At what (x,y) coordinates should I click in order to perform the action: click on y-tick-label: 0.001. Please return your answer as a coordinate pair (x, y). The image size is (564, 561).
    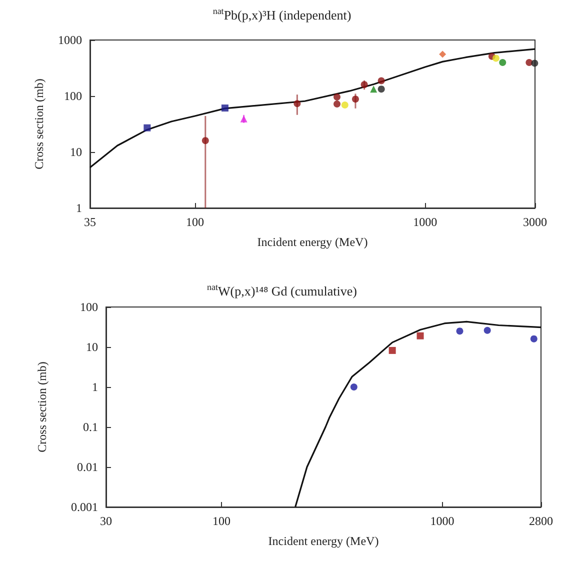
    Looking at the image, I should click on (84, 507).